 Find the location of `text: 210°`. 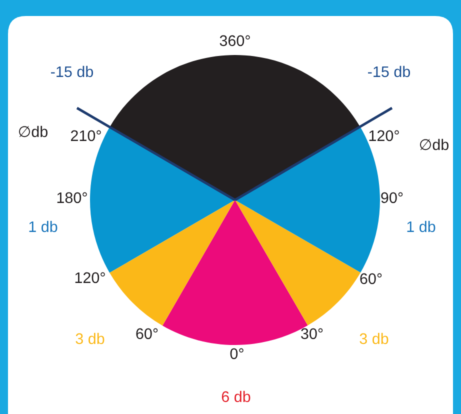

text: 210° is located at coordinates (85, 136).